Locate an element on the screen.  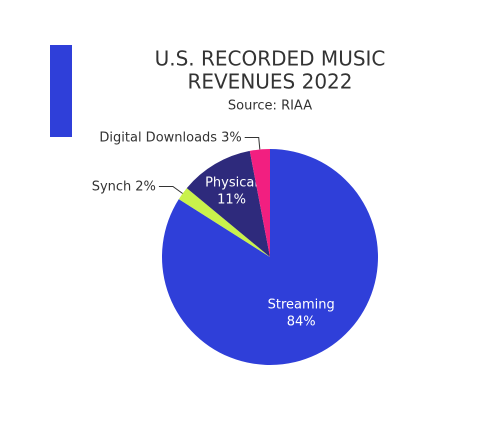
slice-label: Physical is located at coordinates (231, 182).